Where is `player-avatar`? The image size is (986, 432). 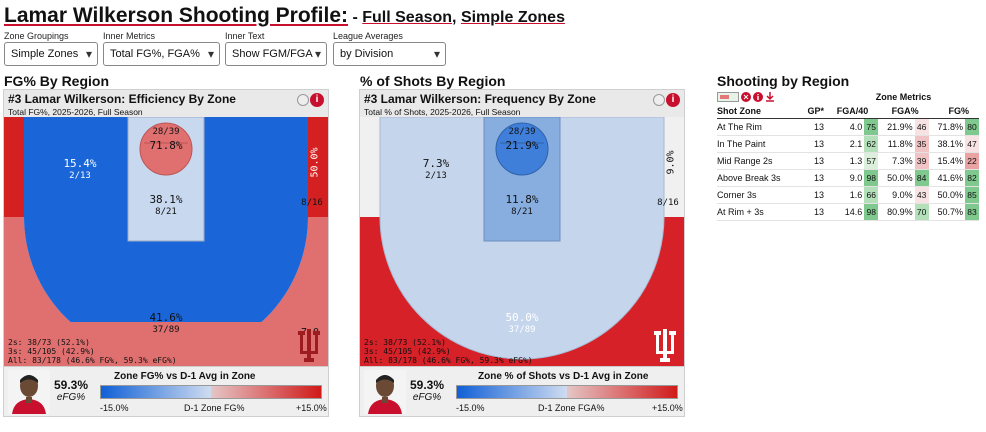 player-avatar is located at coordinates (29, 392).